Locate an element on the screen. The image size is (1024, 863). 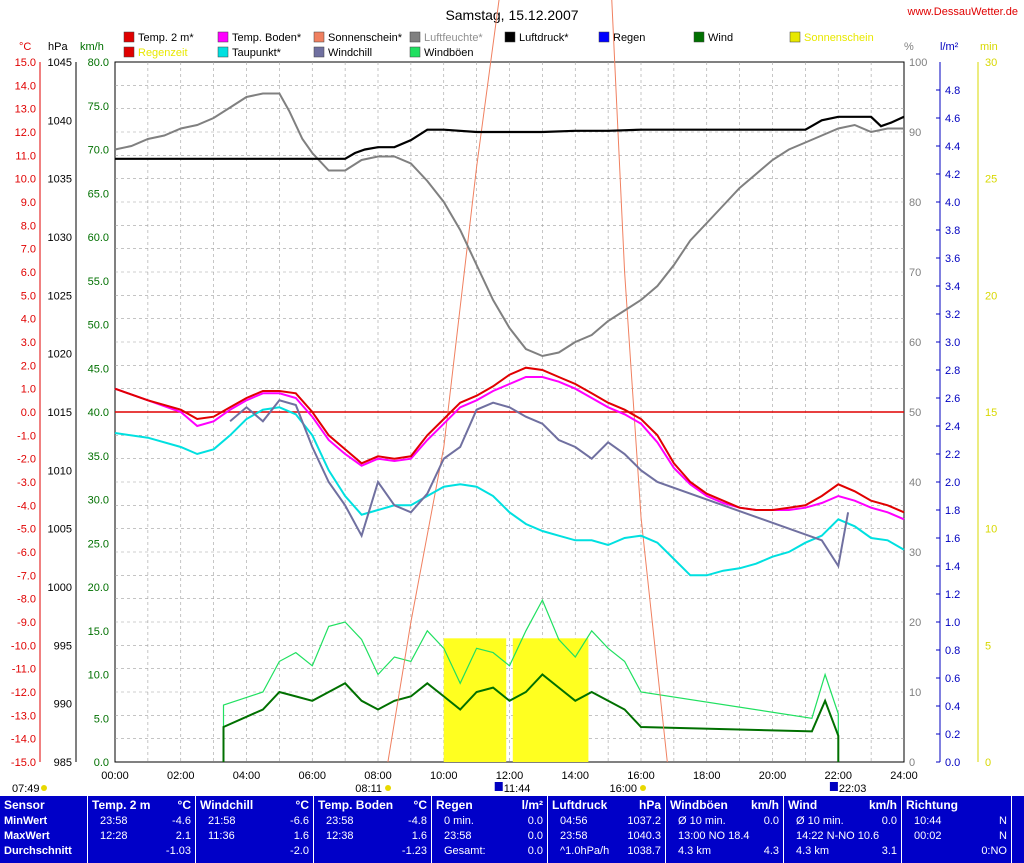
series-wind is located at coordinates (531, 717).